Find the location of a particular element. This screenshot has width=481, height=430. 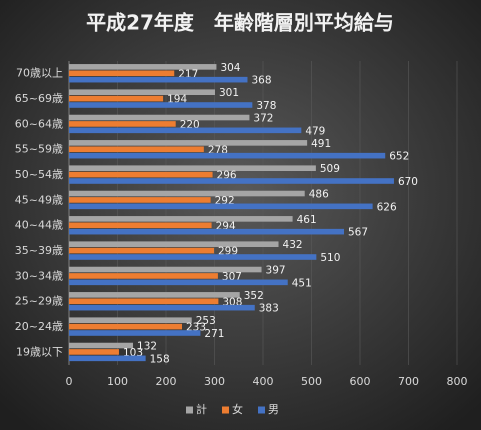

x-tick-label: 600 is located at coordinates (360, 381).